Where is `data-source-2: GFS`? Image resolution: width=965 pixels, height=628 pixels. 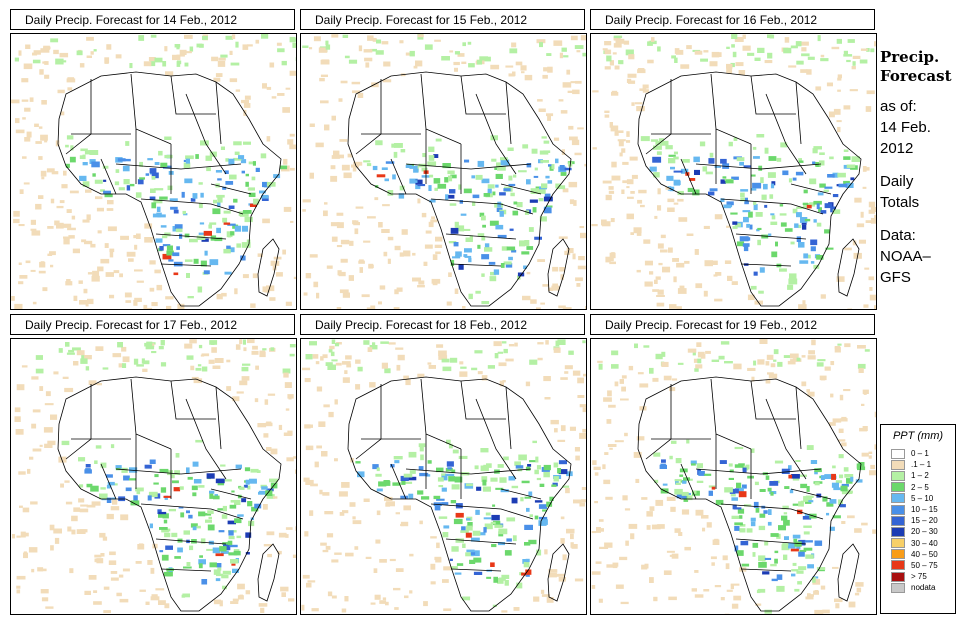
data-source-2: GFS is located at coordinates (895, 277).